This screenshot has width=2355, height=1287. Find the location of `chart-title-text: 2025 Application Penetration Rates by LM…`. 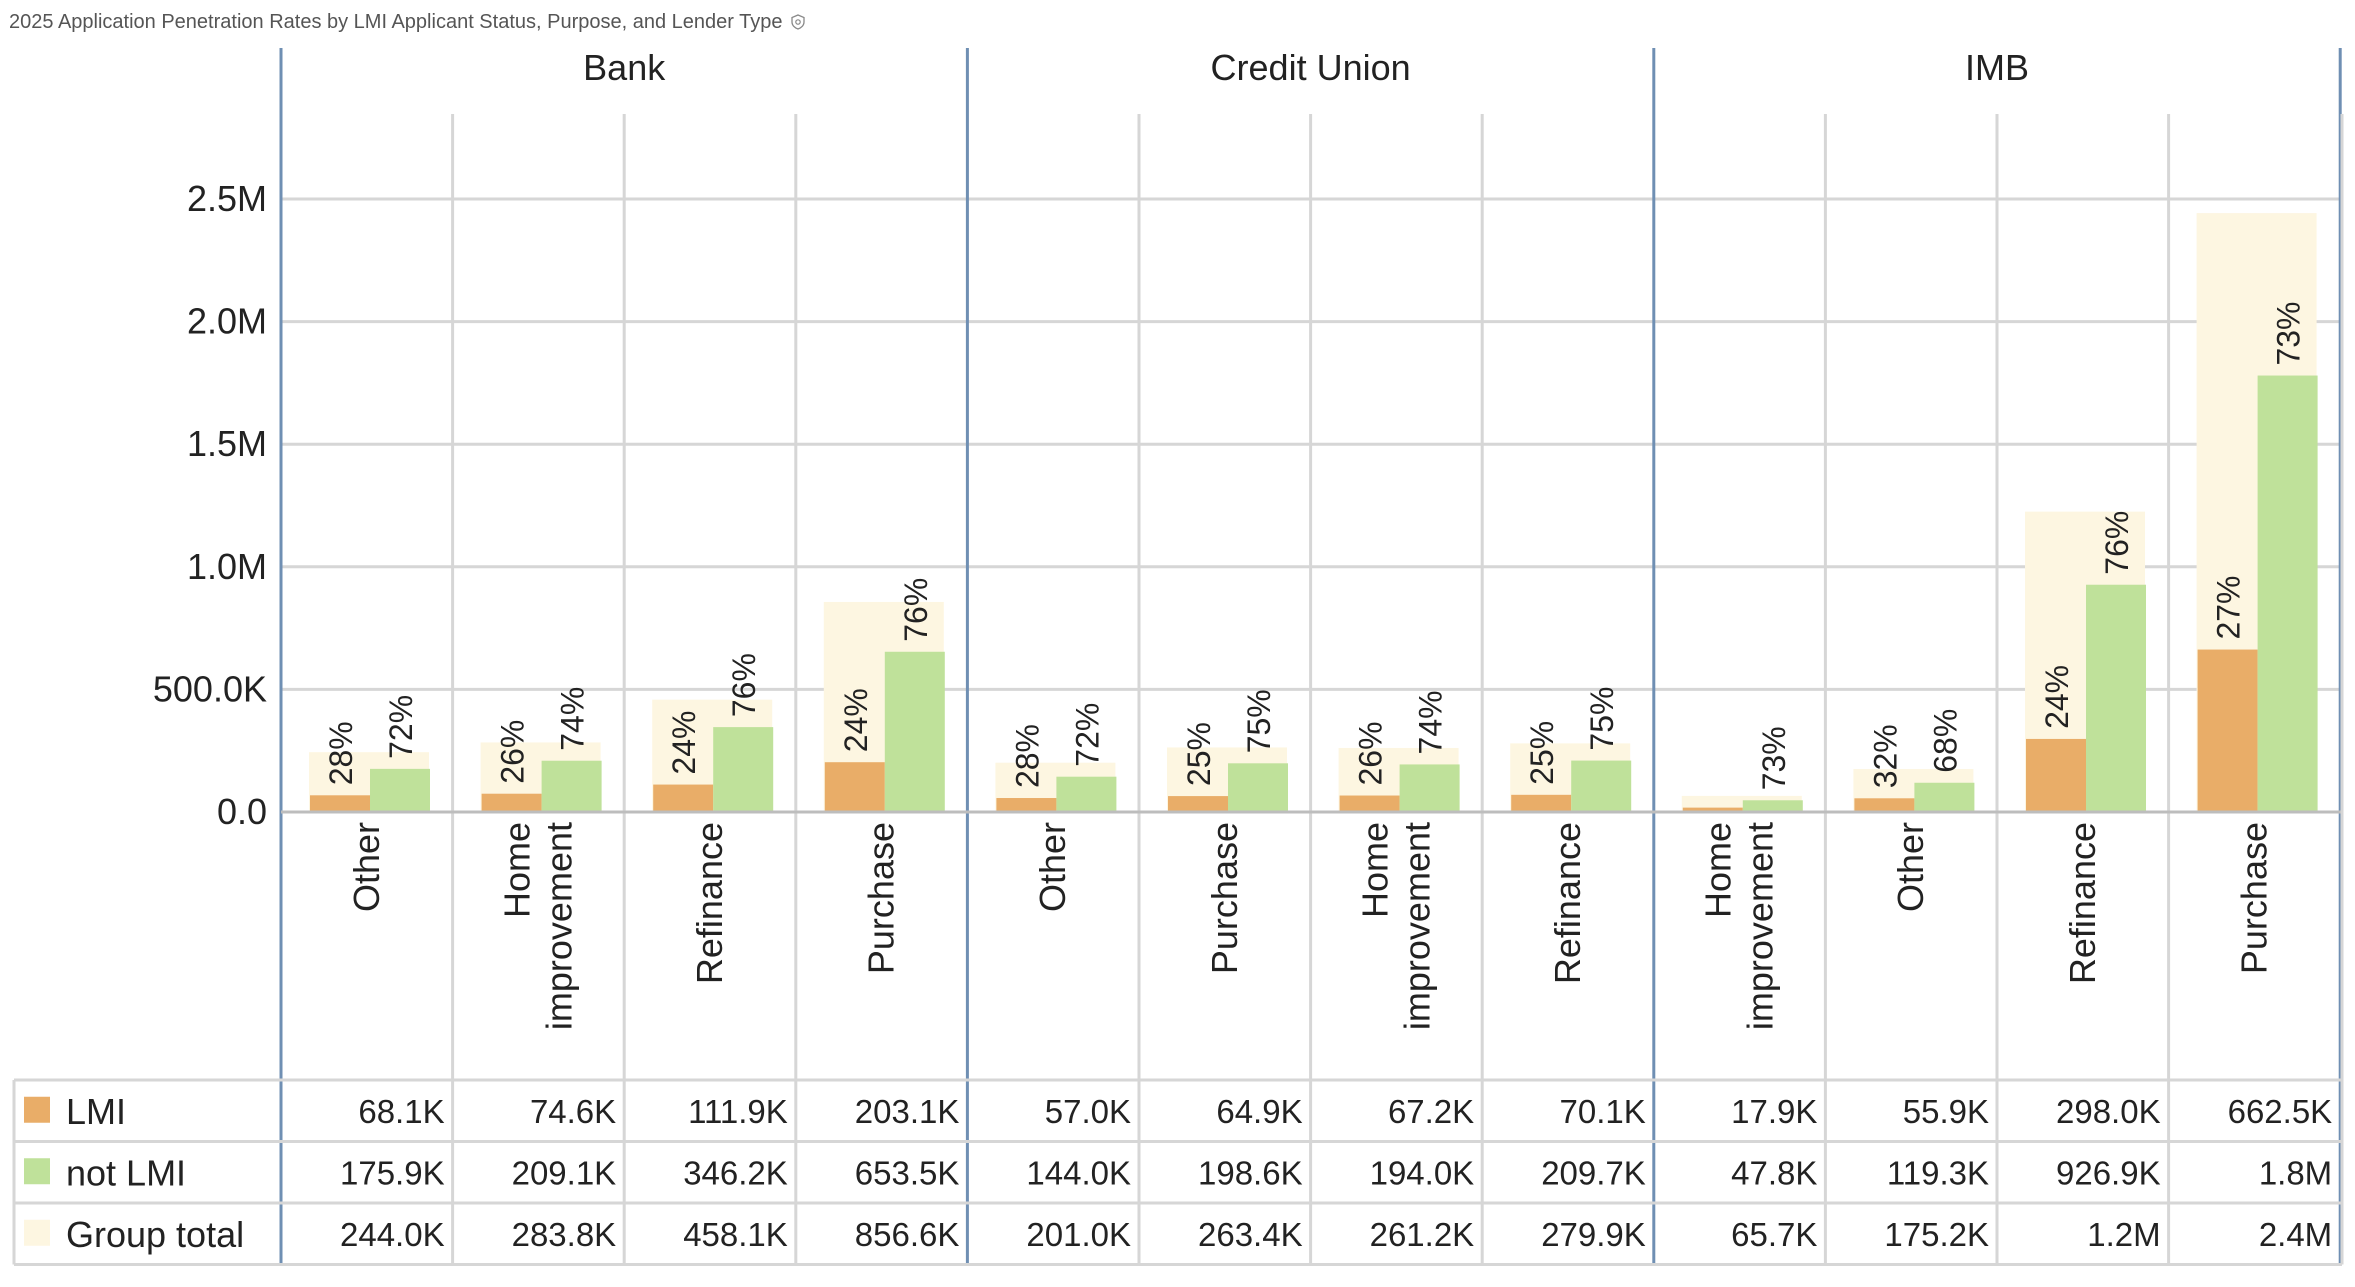

chart-title-text: 2025 Application Penetration Rates by LM… is located at coordinates (396, 22).